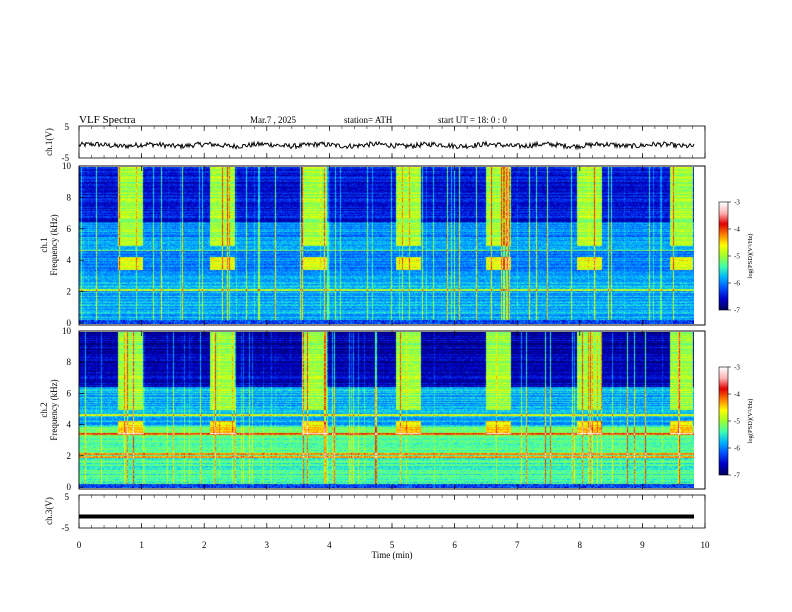 The height and width of the screenshot is (612, 792). Describe the element at coordinates (392, 555) in the screenshot. I see `x-axis-label: Time (min)` at that location.